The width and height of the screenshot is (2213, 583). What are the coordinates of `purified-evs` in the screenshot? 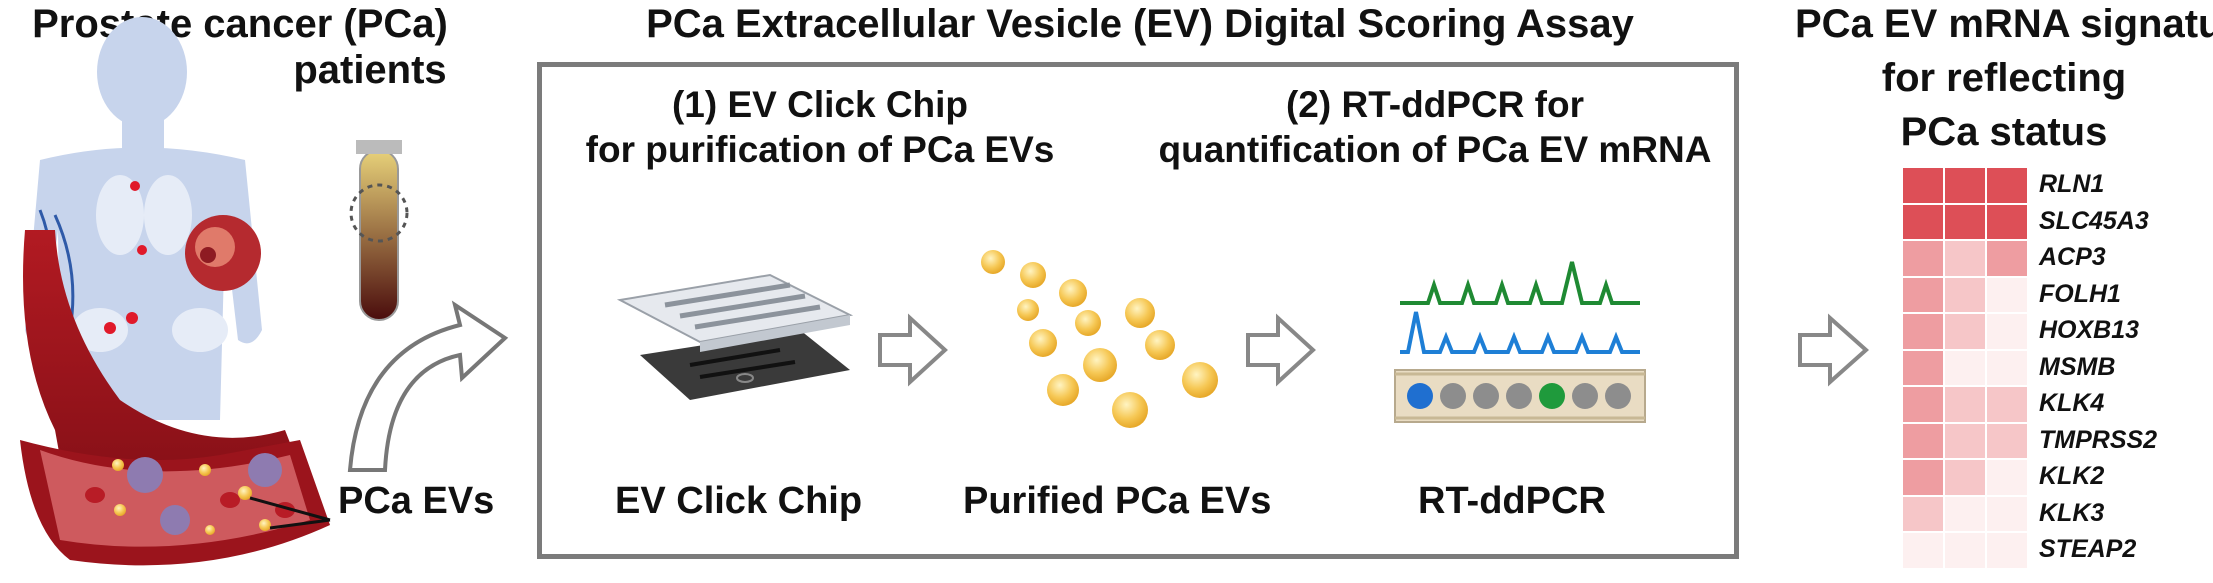 It's located at (1099, 339).